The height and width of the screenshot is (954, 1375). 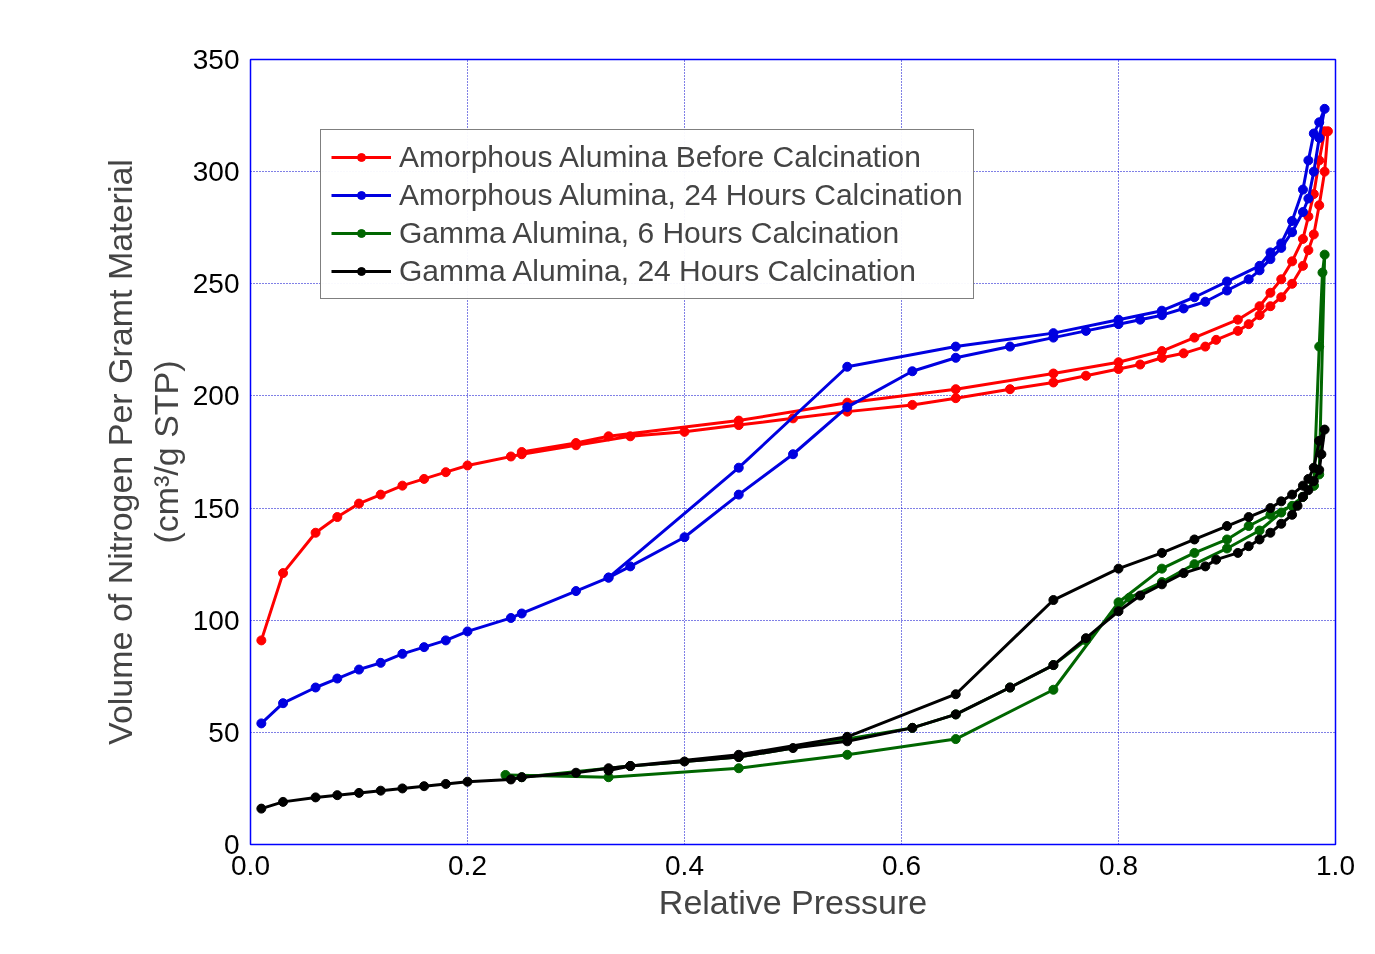 What do you see at coordinates (681, 195) in the screenshot?
I see `legend-label: Amorphous Alumina, 24 Hours Calcination` at bounding box center [681, 195].